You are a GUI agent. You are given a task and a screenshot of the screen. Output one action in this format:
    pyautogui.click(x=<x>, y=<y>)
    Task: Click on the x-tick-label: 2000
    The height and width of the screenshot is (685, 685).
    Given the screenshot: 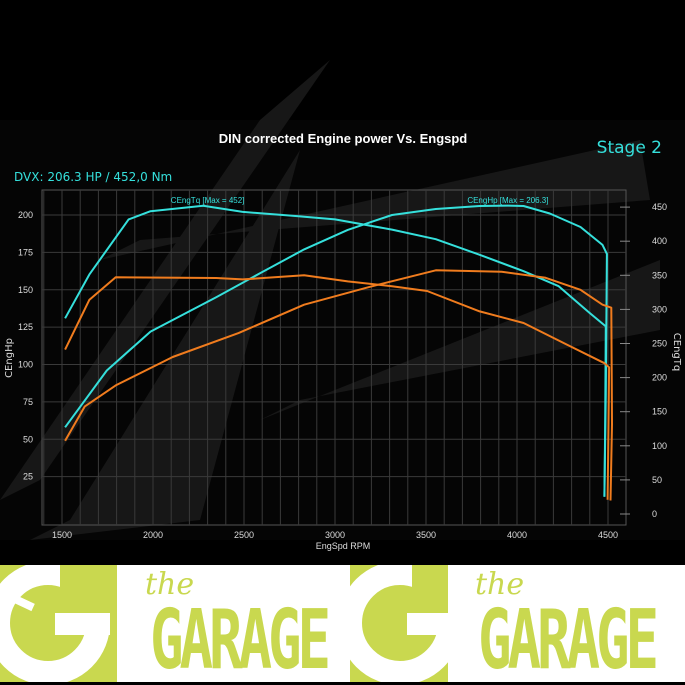 What is the action you would take?
    pyautogui.click(x=153, y=535)
    